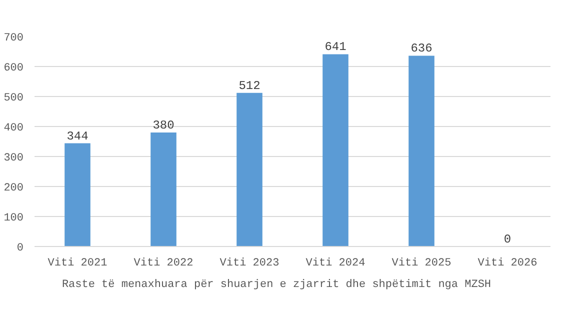 This screenshot has width=566, height=331. What do you see at coordinates (163, 125) in the screenshot?
I see `data-label: 380` at bounding box center [163, 125].